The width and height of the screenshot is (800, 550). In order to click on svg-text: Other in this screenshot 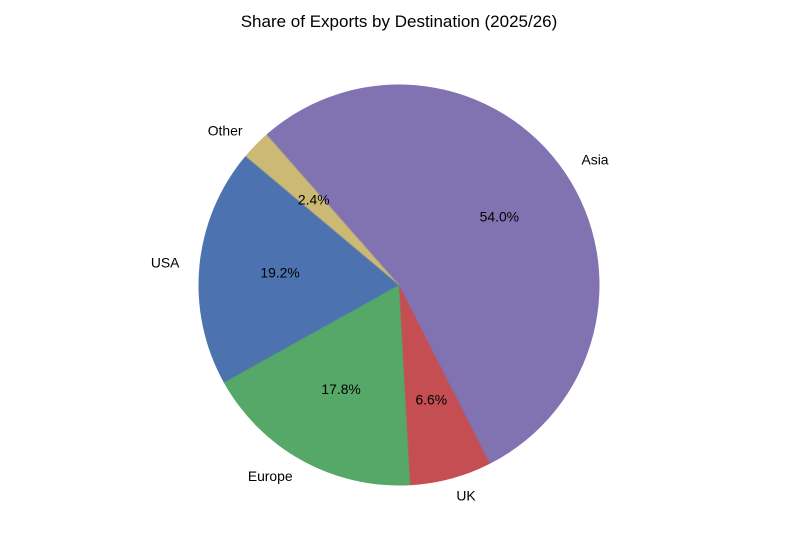, I will do `click(225, 130)`.